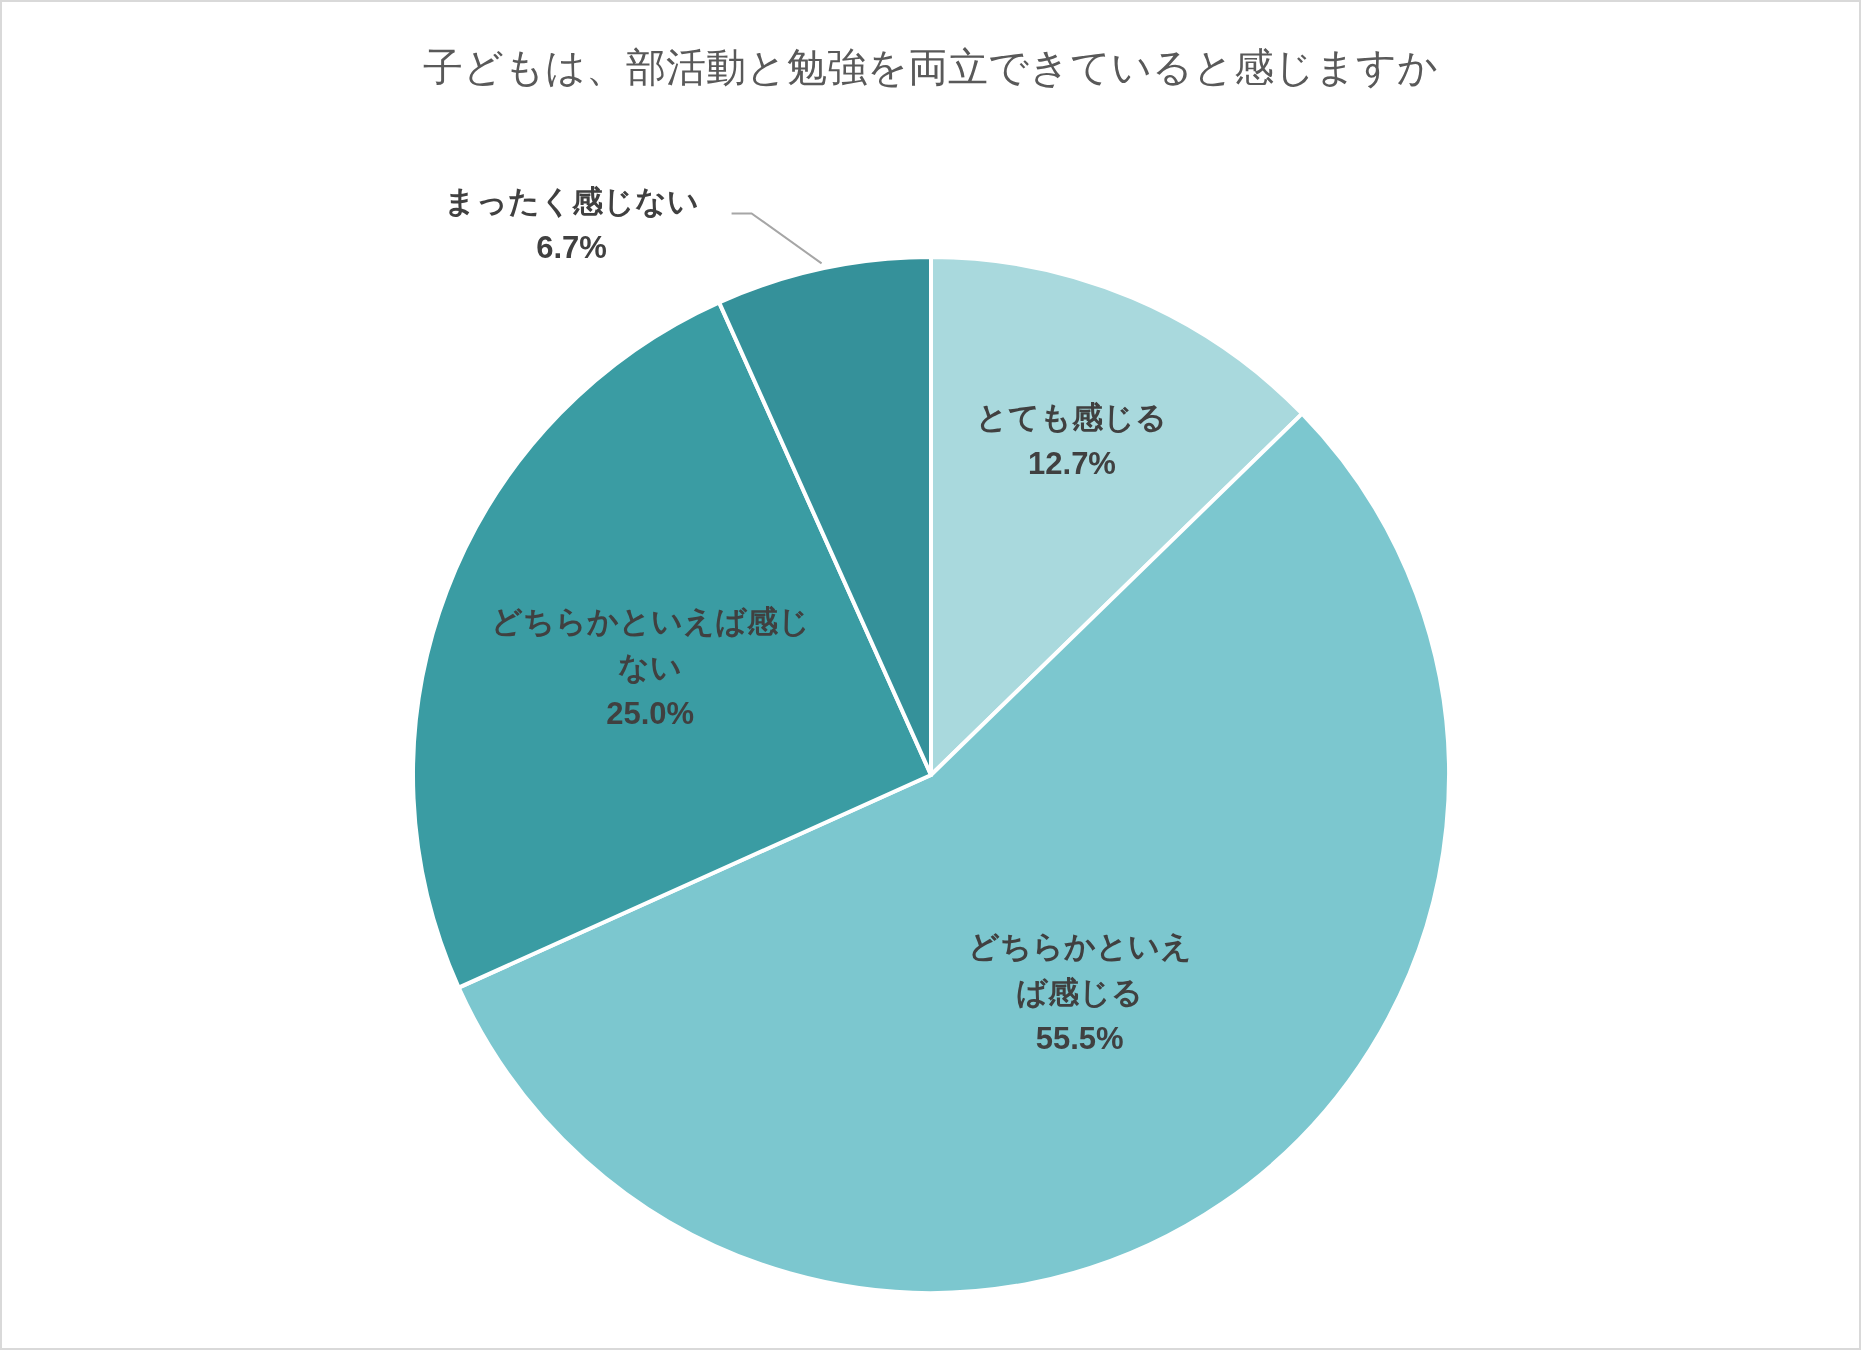 The width and height of the screenshot is (1861, 1350). What do you see at coordinates (1072, 463) in the screenshot?
I see `data-label: 12.7%` at bounding box center [1072, 463].